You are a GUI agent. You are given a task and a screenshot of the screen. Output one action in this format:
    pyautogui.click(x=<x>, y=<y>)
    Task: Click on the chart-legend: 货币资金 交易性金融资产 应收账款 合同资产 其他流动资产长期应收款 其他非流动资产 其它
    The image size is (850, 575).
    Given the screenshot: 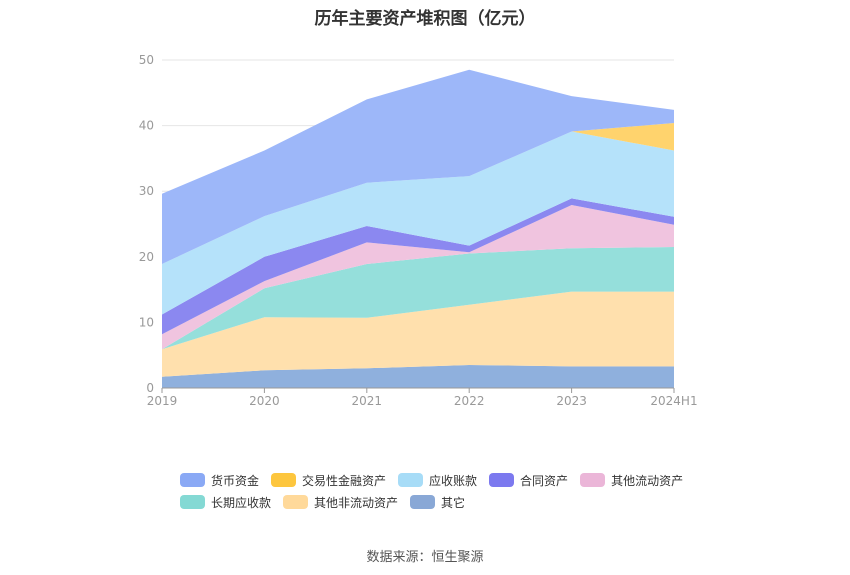 What is the action you would take?
    pyautogui.click(x=440, y=494)
    